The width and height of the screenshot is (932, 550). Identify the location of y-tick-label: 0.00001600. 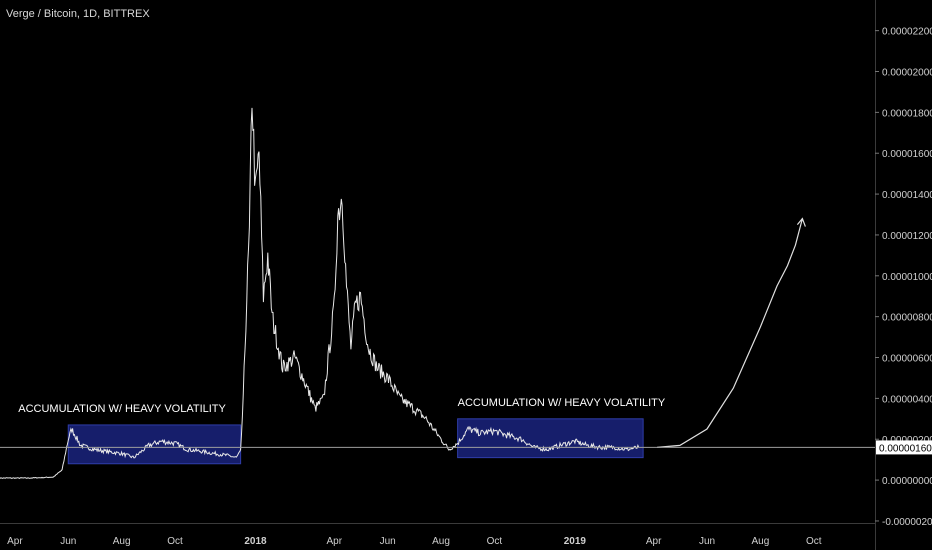
(907, 154).